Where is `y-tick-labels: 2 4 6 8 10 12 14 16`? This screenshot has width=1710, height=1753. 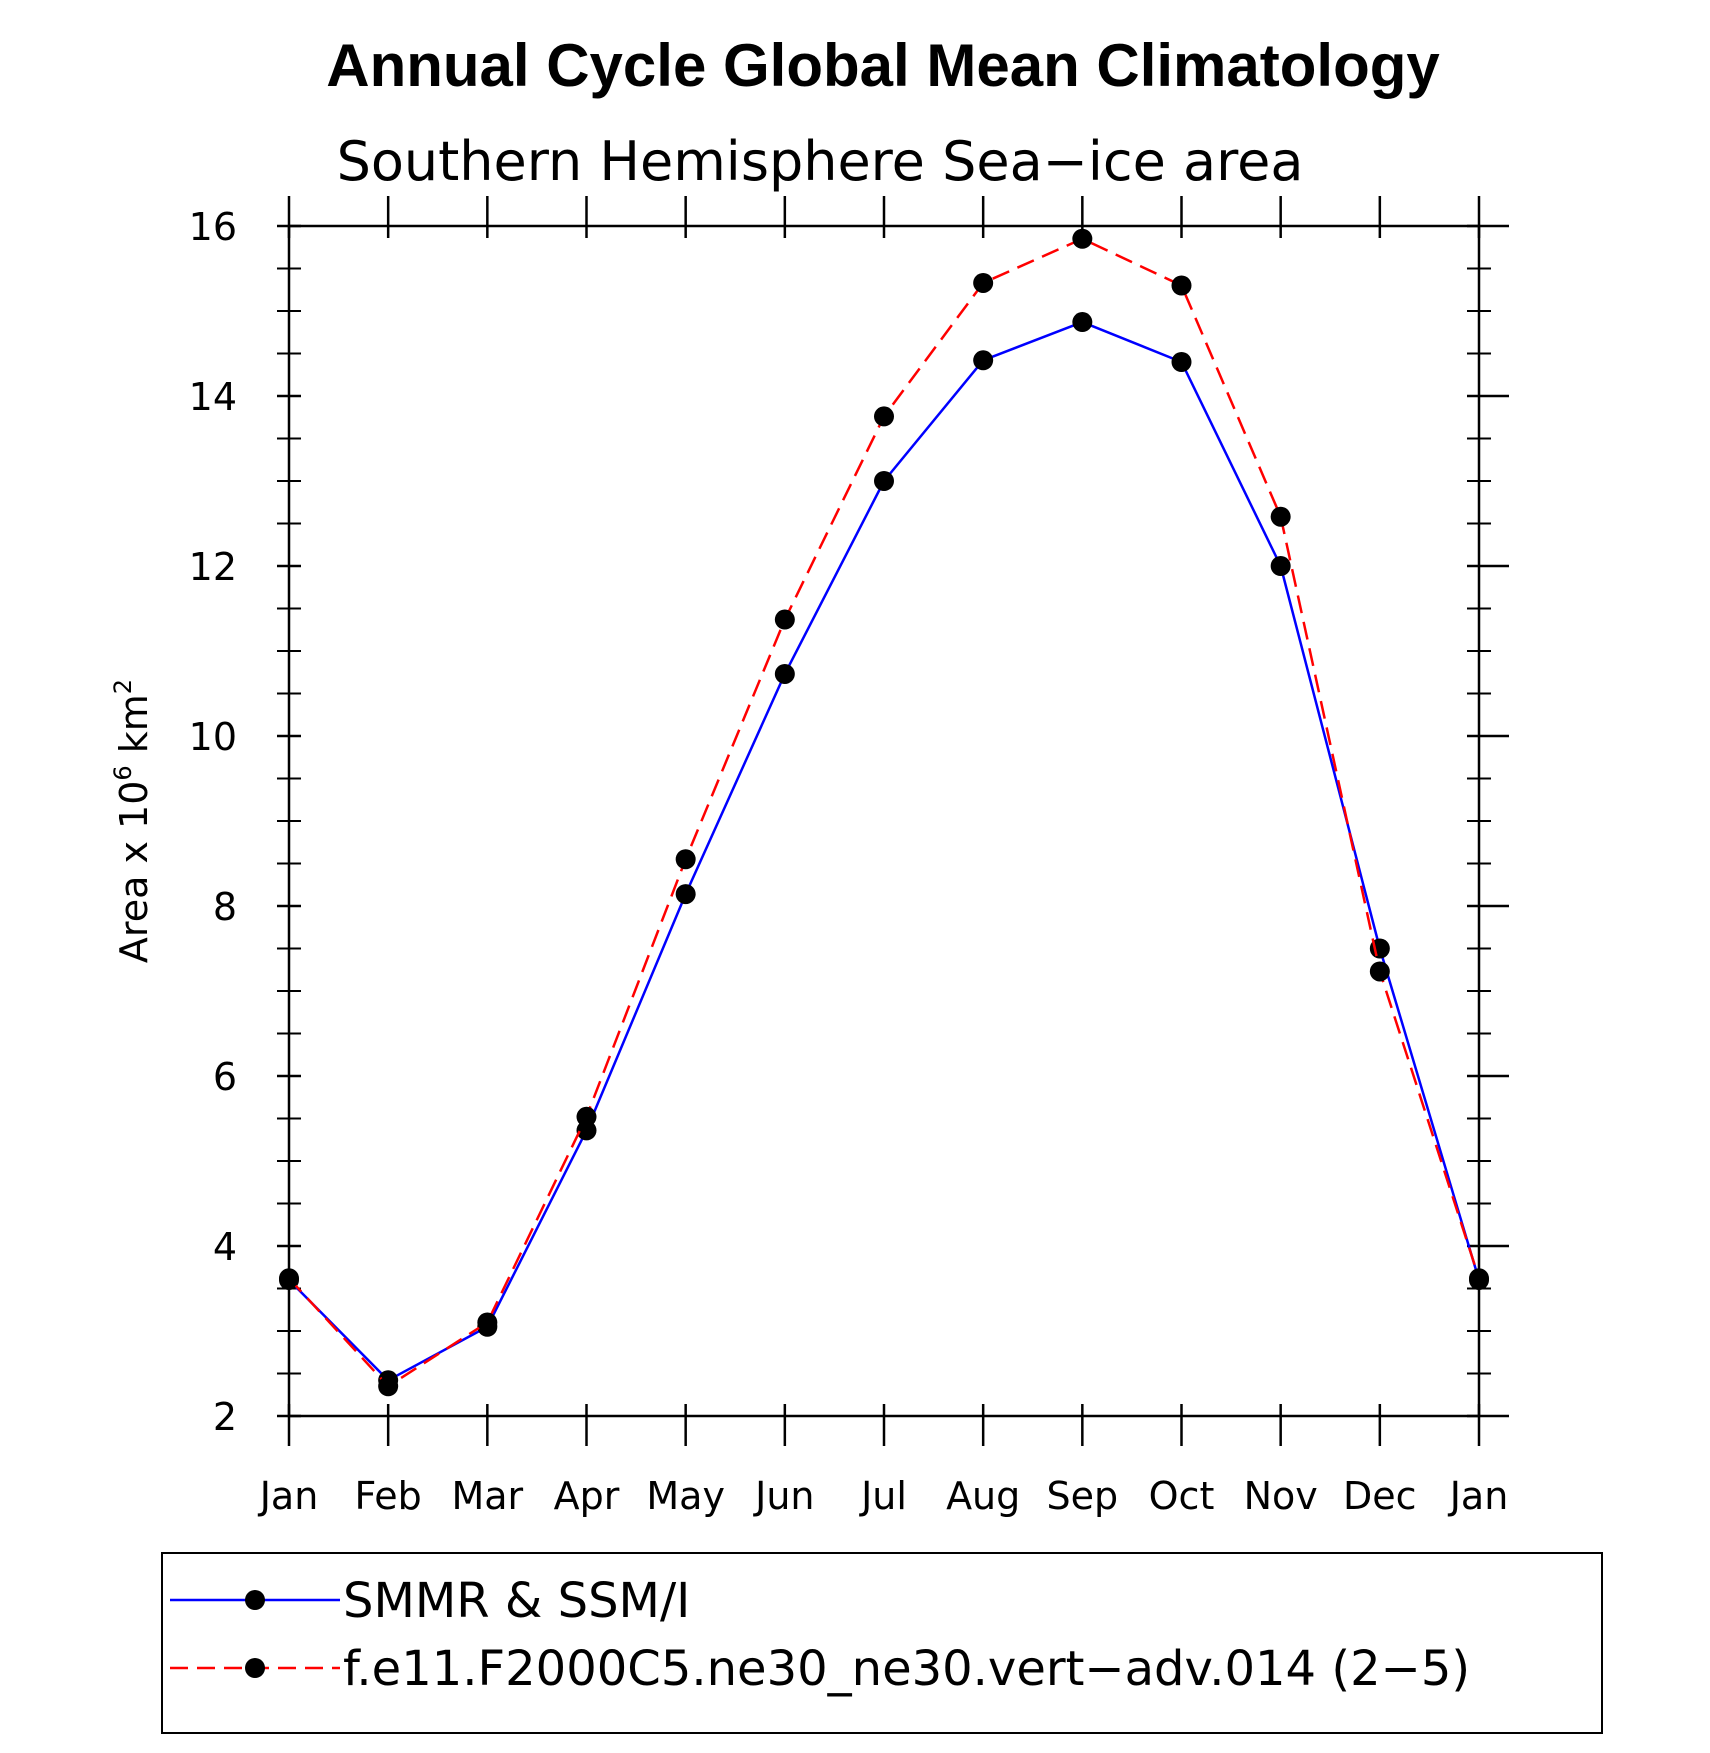 y-tick-labels: 2 4 6 8 10 12 14 16 is located at coordinates (213, 822).